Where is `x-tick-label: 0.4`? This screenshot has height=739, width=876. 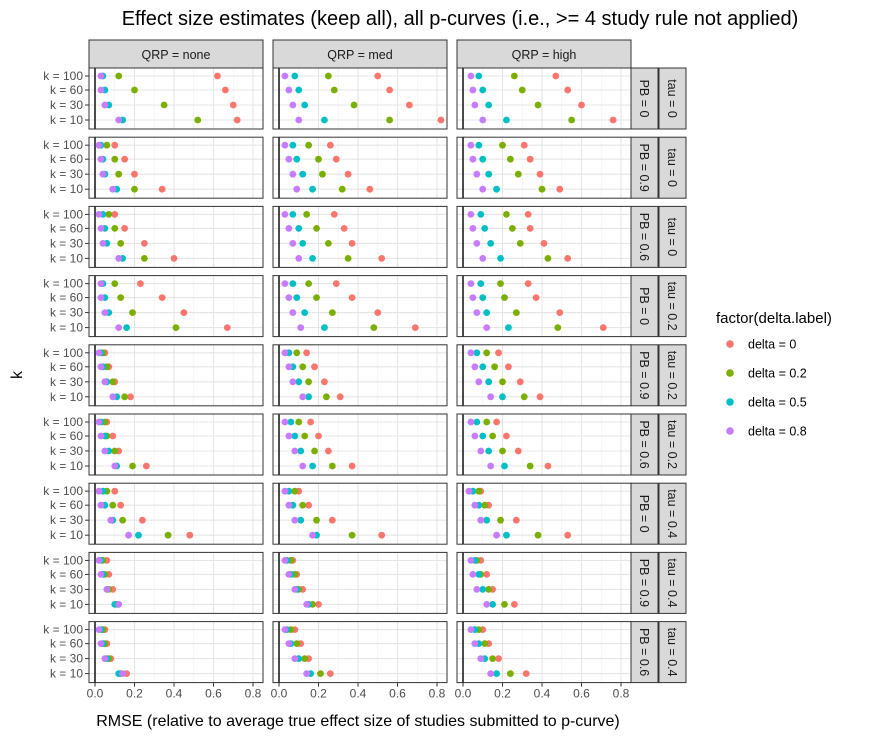
x-tick-label: 0.4 is located at coordinates (358, 694).